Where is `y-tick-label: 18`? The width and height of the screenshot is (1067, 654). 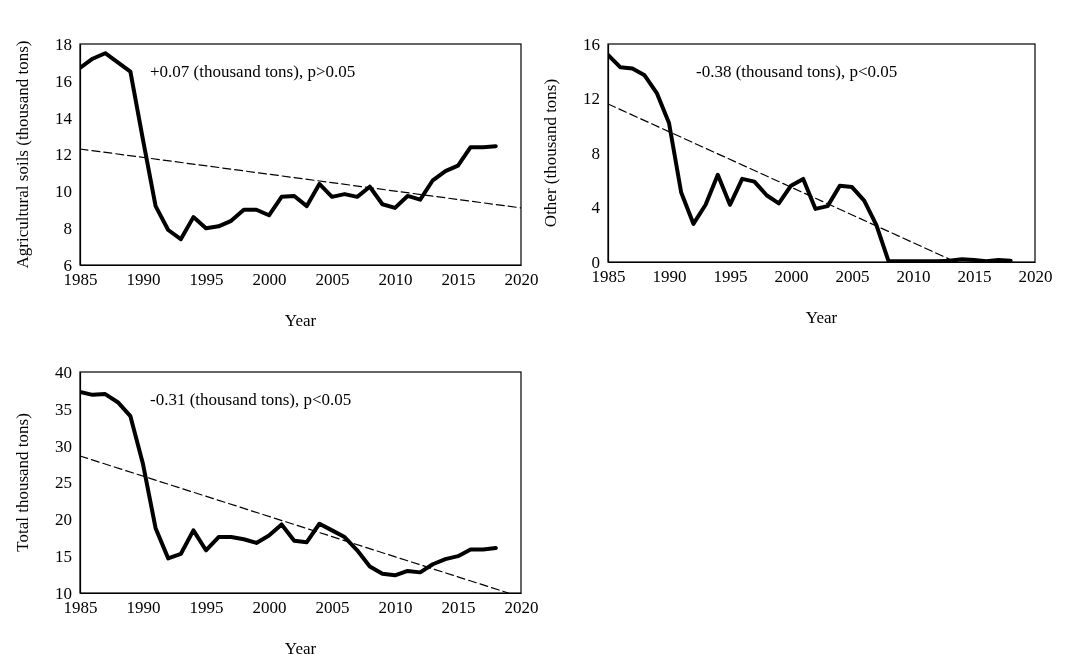
y-tick-label: 18 is located at coordinates (63, 44).